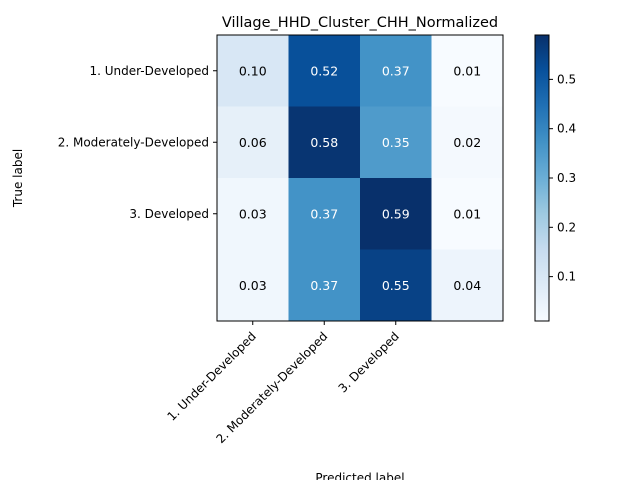  I want to click on heatmap-cell-value: 0.59, so click(396, 213).